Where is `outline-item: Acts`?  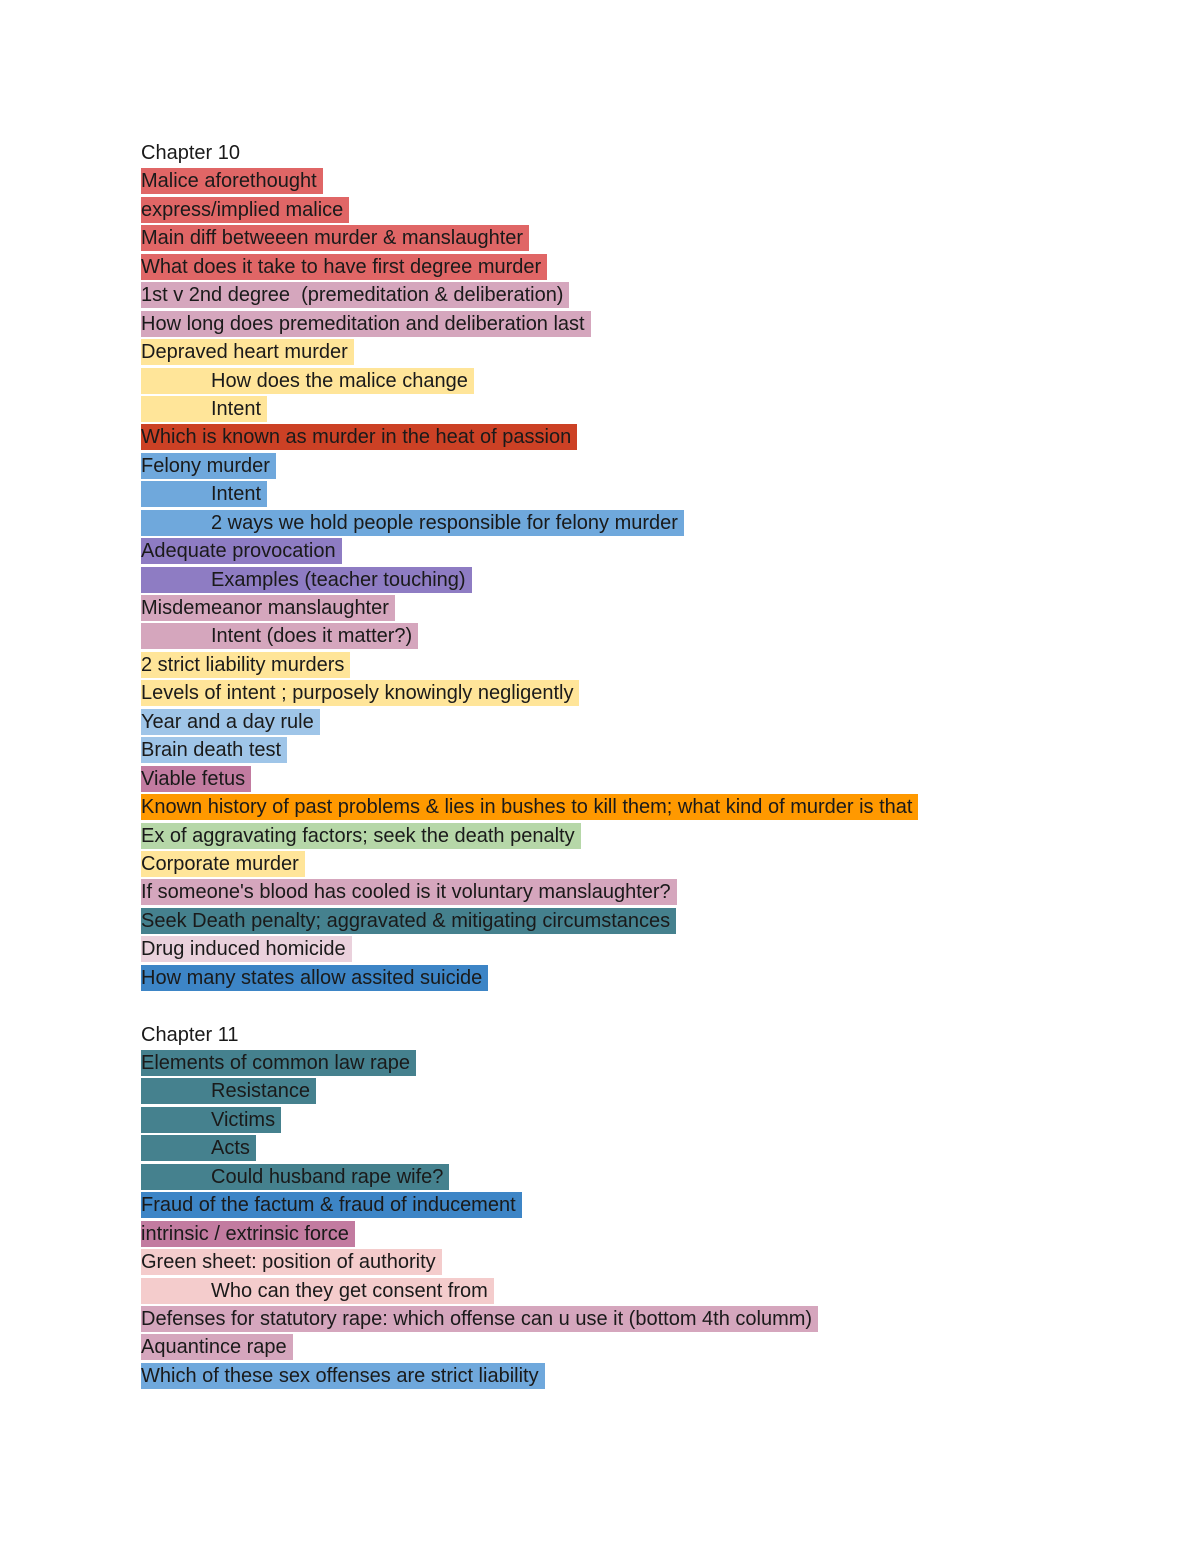 outline-item: Acts is located at coordinates (631, 1148).